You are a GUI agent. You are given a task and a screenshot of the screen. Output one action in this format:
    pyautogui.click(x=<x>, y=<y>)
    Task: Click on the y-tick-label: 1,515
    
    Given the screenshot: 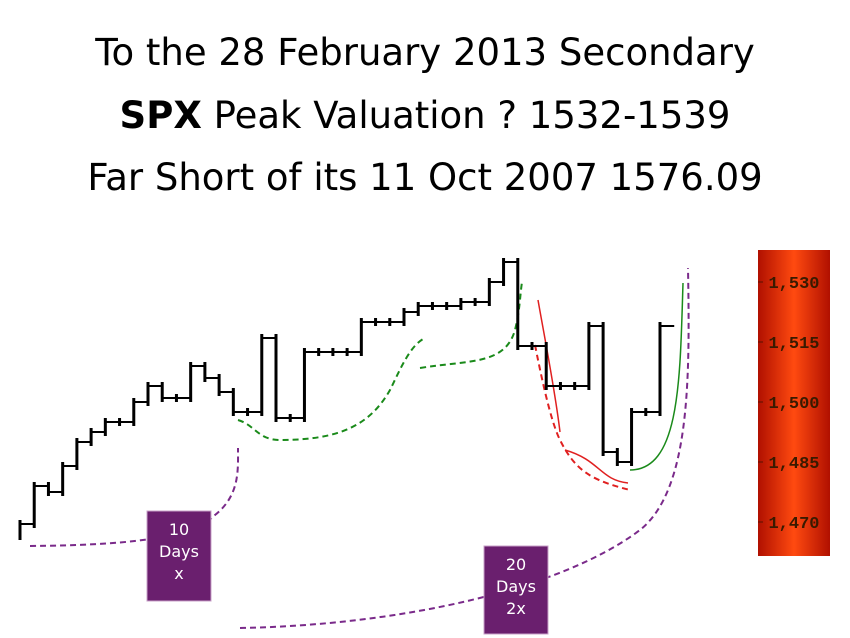 What is the action you would take?
    pyautogui.click(x=793, y=344)
    